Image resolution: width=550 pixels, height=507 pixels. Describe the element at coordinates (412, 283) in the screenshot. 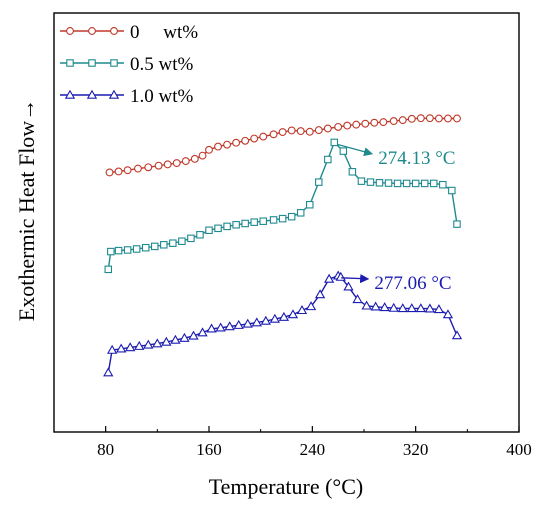

I see `peak-label: 277.06 °C` at that location.